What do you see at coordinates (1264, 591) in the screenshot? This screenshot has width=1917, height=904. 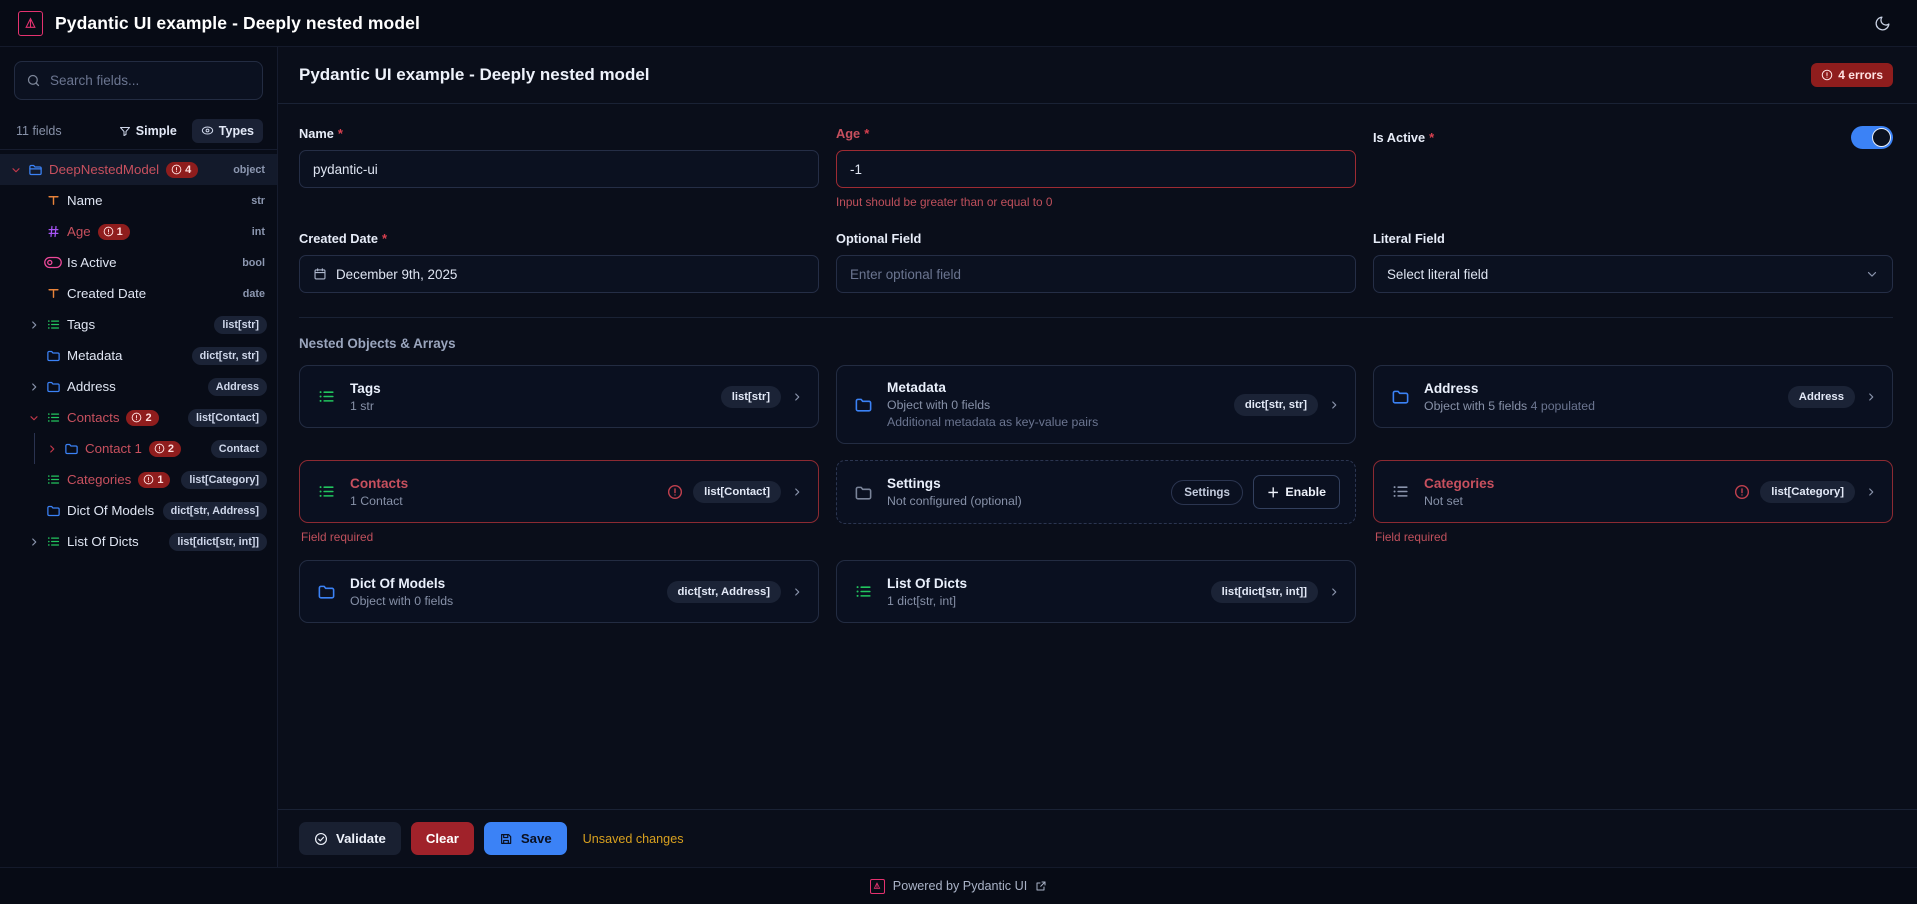 I see `card-type-badge: list[dict[str, int]]` at bounding box center [1264, 591].